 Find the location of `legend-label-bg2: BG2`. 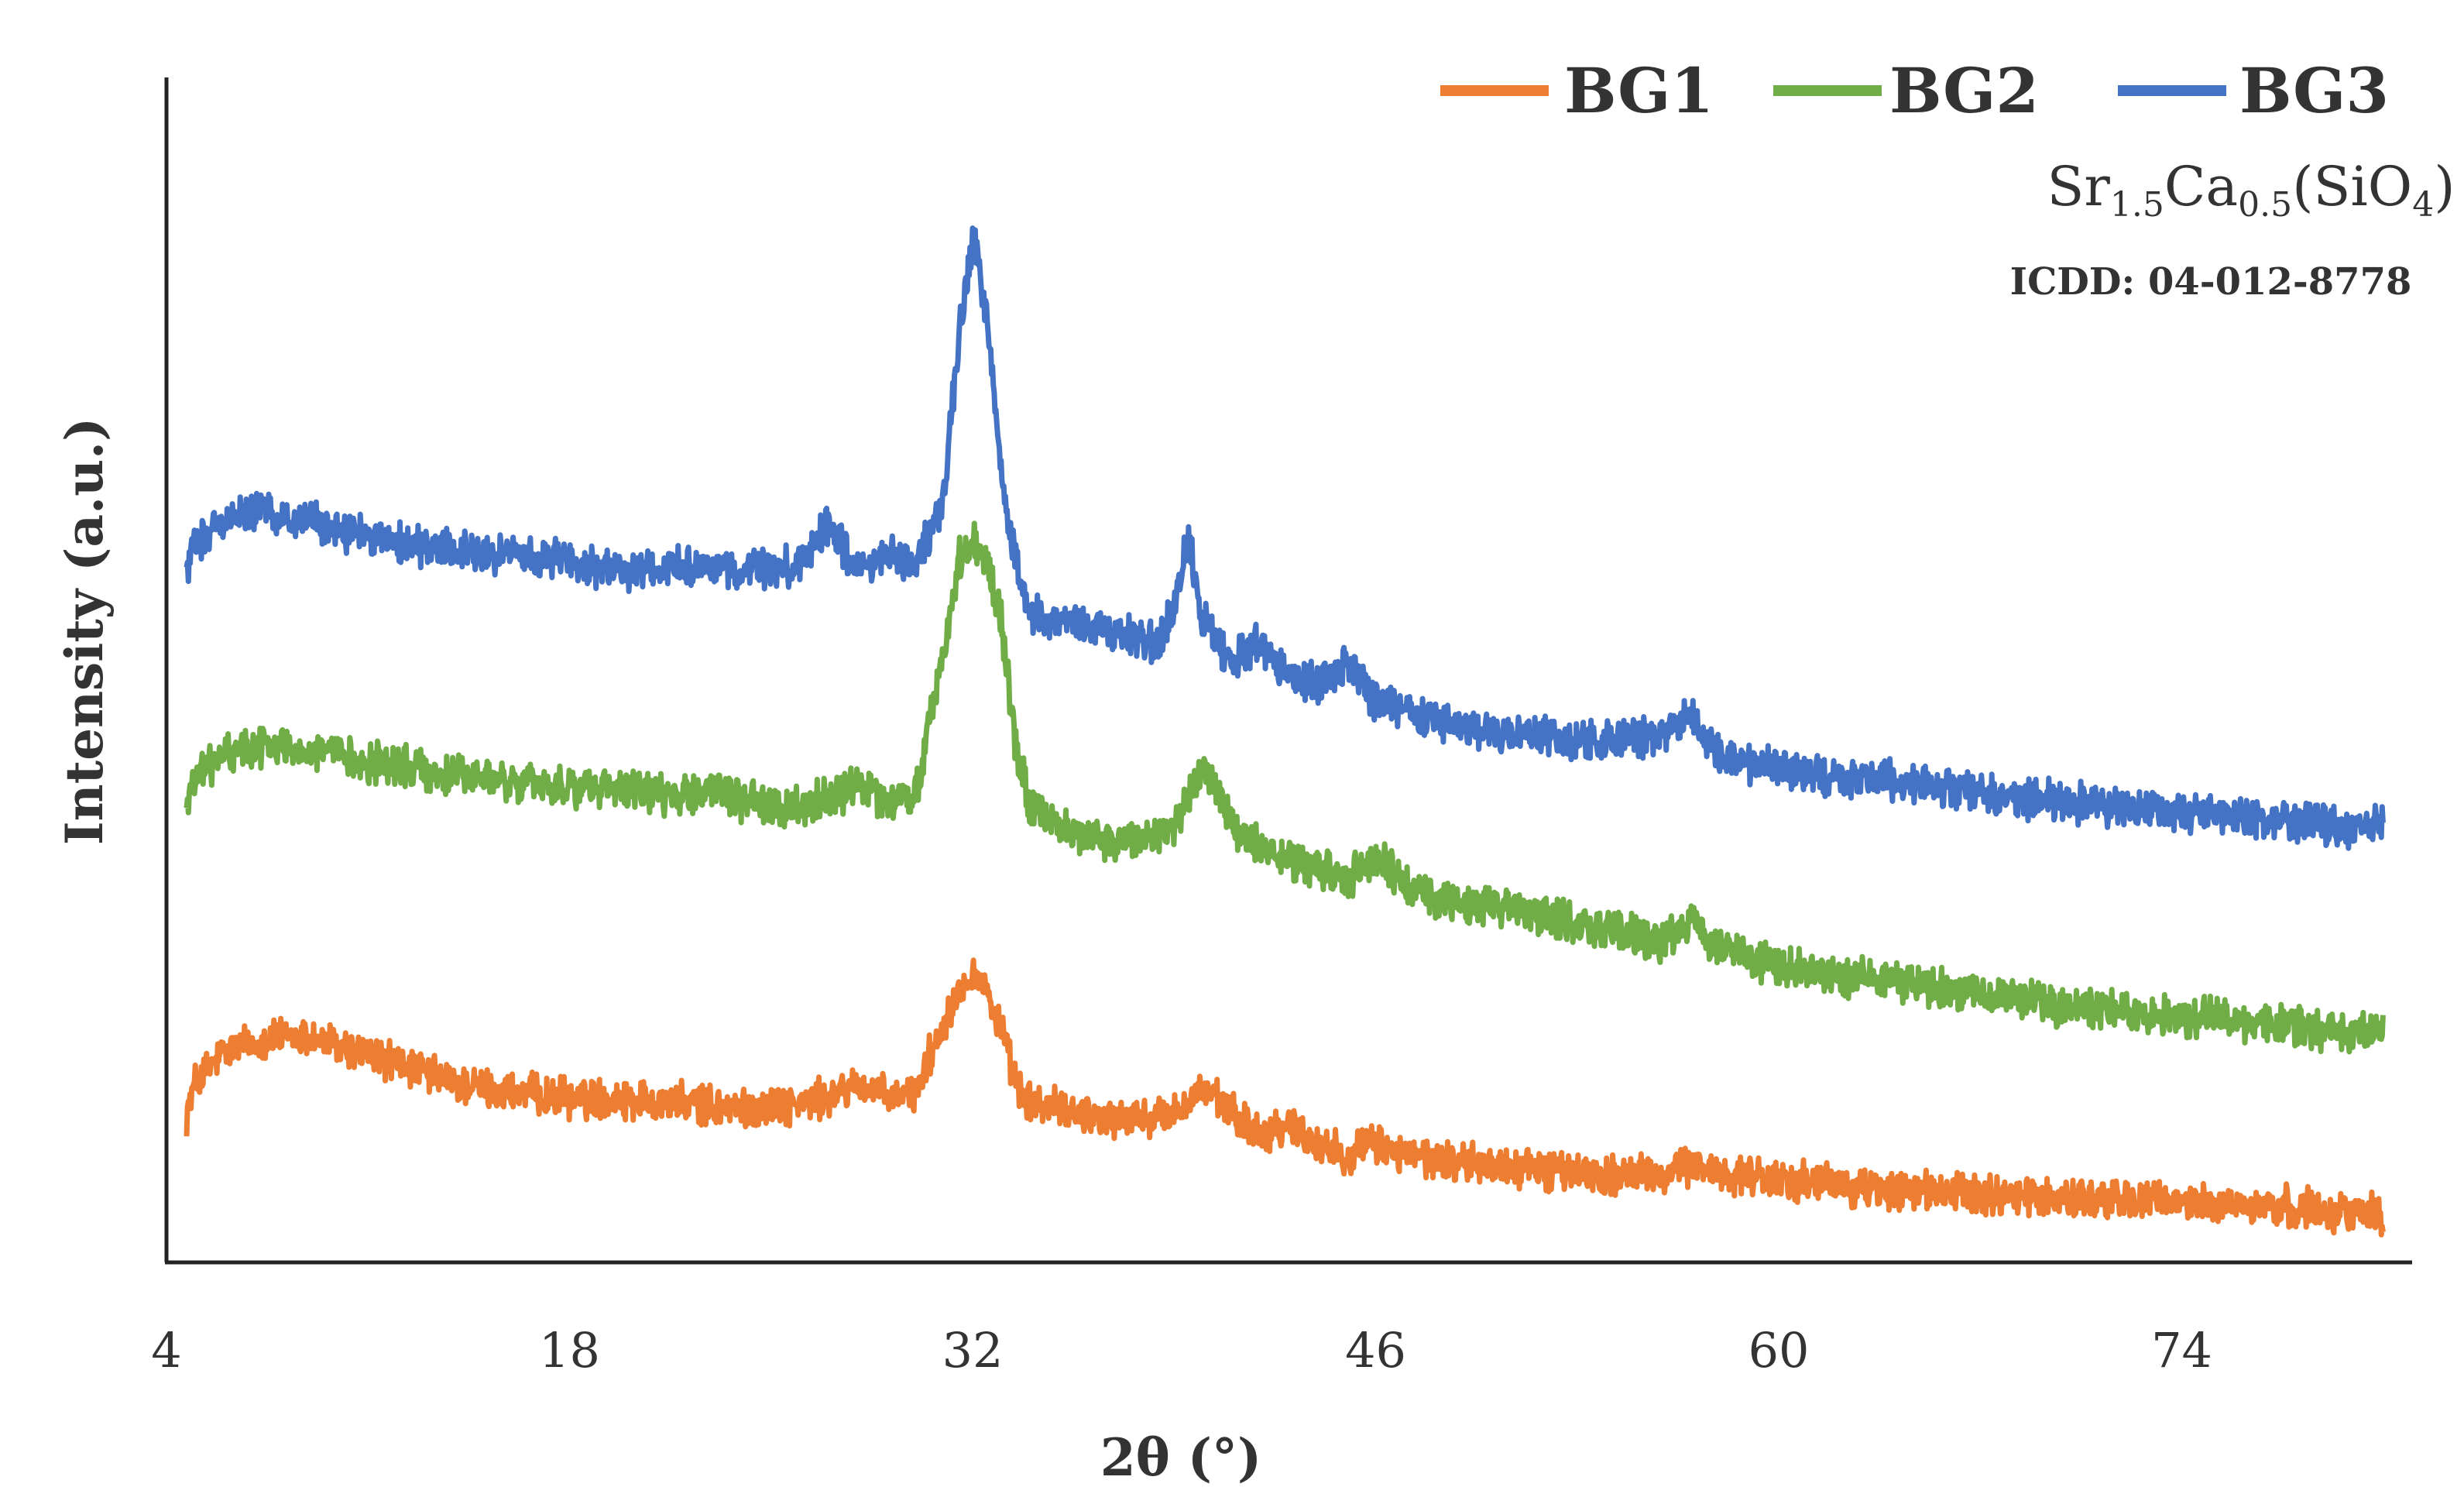

legend-label-bg2: BG2 is located at coordinates (1964, 90).